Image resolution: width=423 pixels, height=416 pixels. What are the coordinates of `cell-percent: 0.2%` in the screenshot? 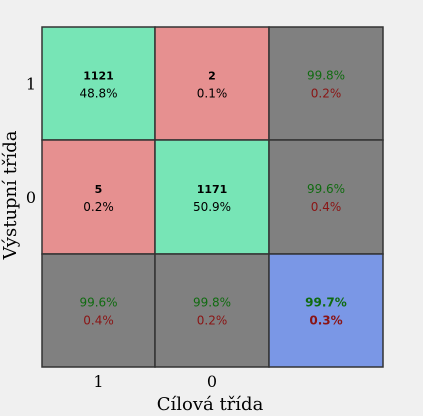 It's located at (98, 207).